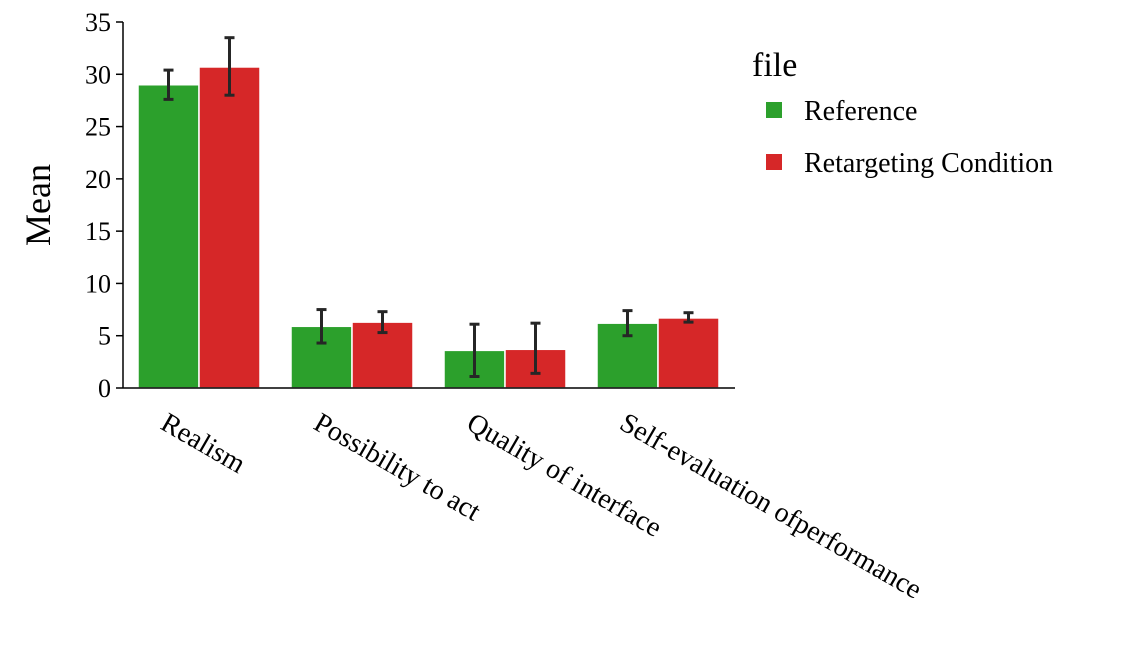  I want to click on y-axis-title: Mean, so click(38, 205).